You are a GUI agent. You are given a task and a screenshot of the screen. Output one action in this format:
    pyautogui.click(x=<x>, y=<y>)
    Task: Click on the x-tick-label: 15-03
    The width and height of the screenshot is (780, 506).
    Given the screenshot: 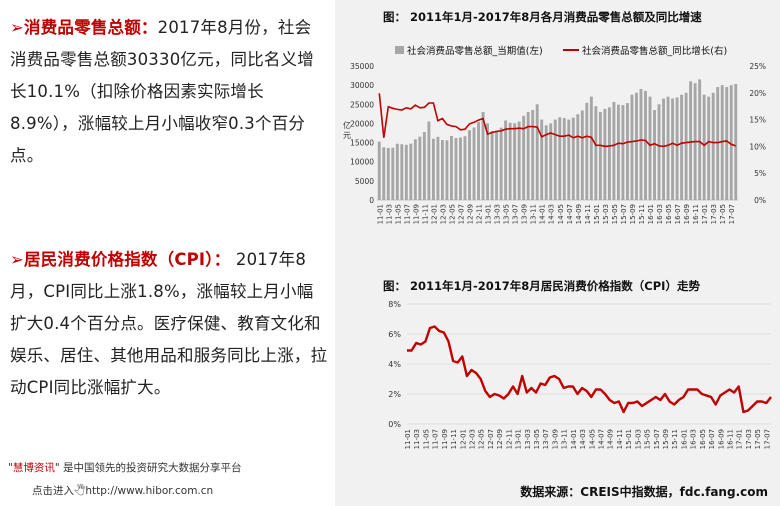 What is the action you would take?
    pyautogui.click(x=606, y=214)
    